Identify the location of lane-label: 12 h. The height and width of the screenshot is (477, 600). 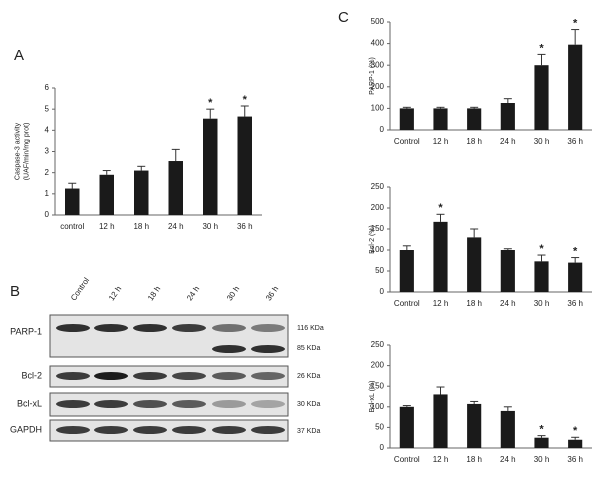
(115, 293).